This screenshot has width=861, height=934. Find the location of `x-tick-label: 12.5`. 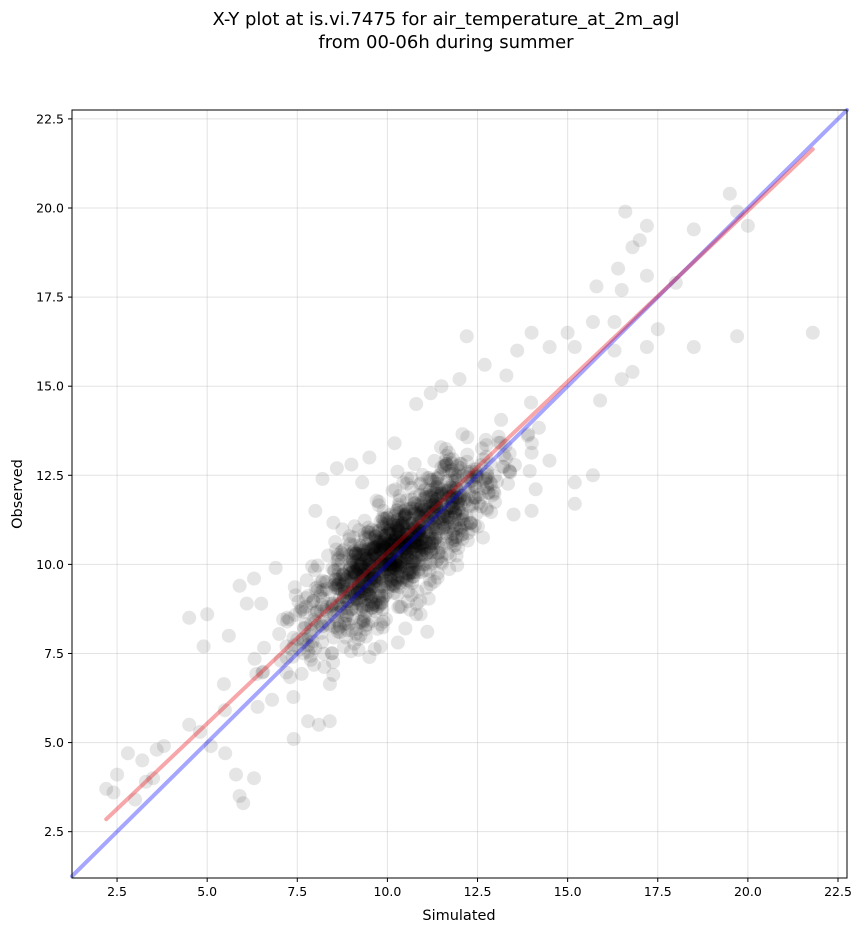

x-tick-label: 12.5 is located at coordinates (478, 891).